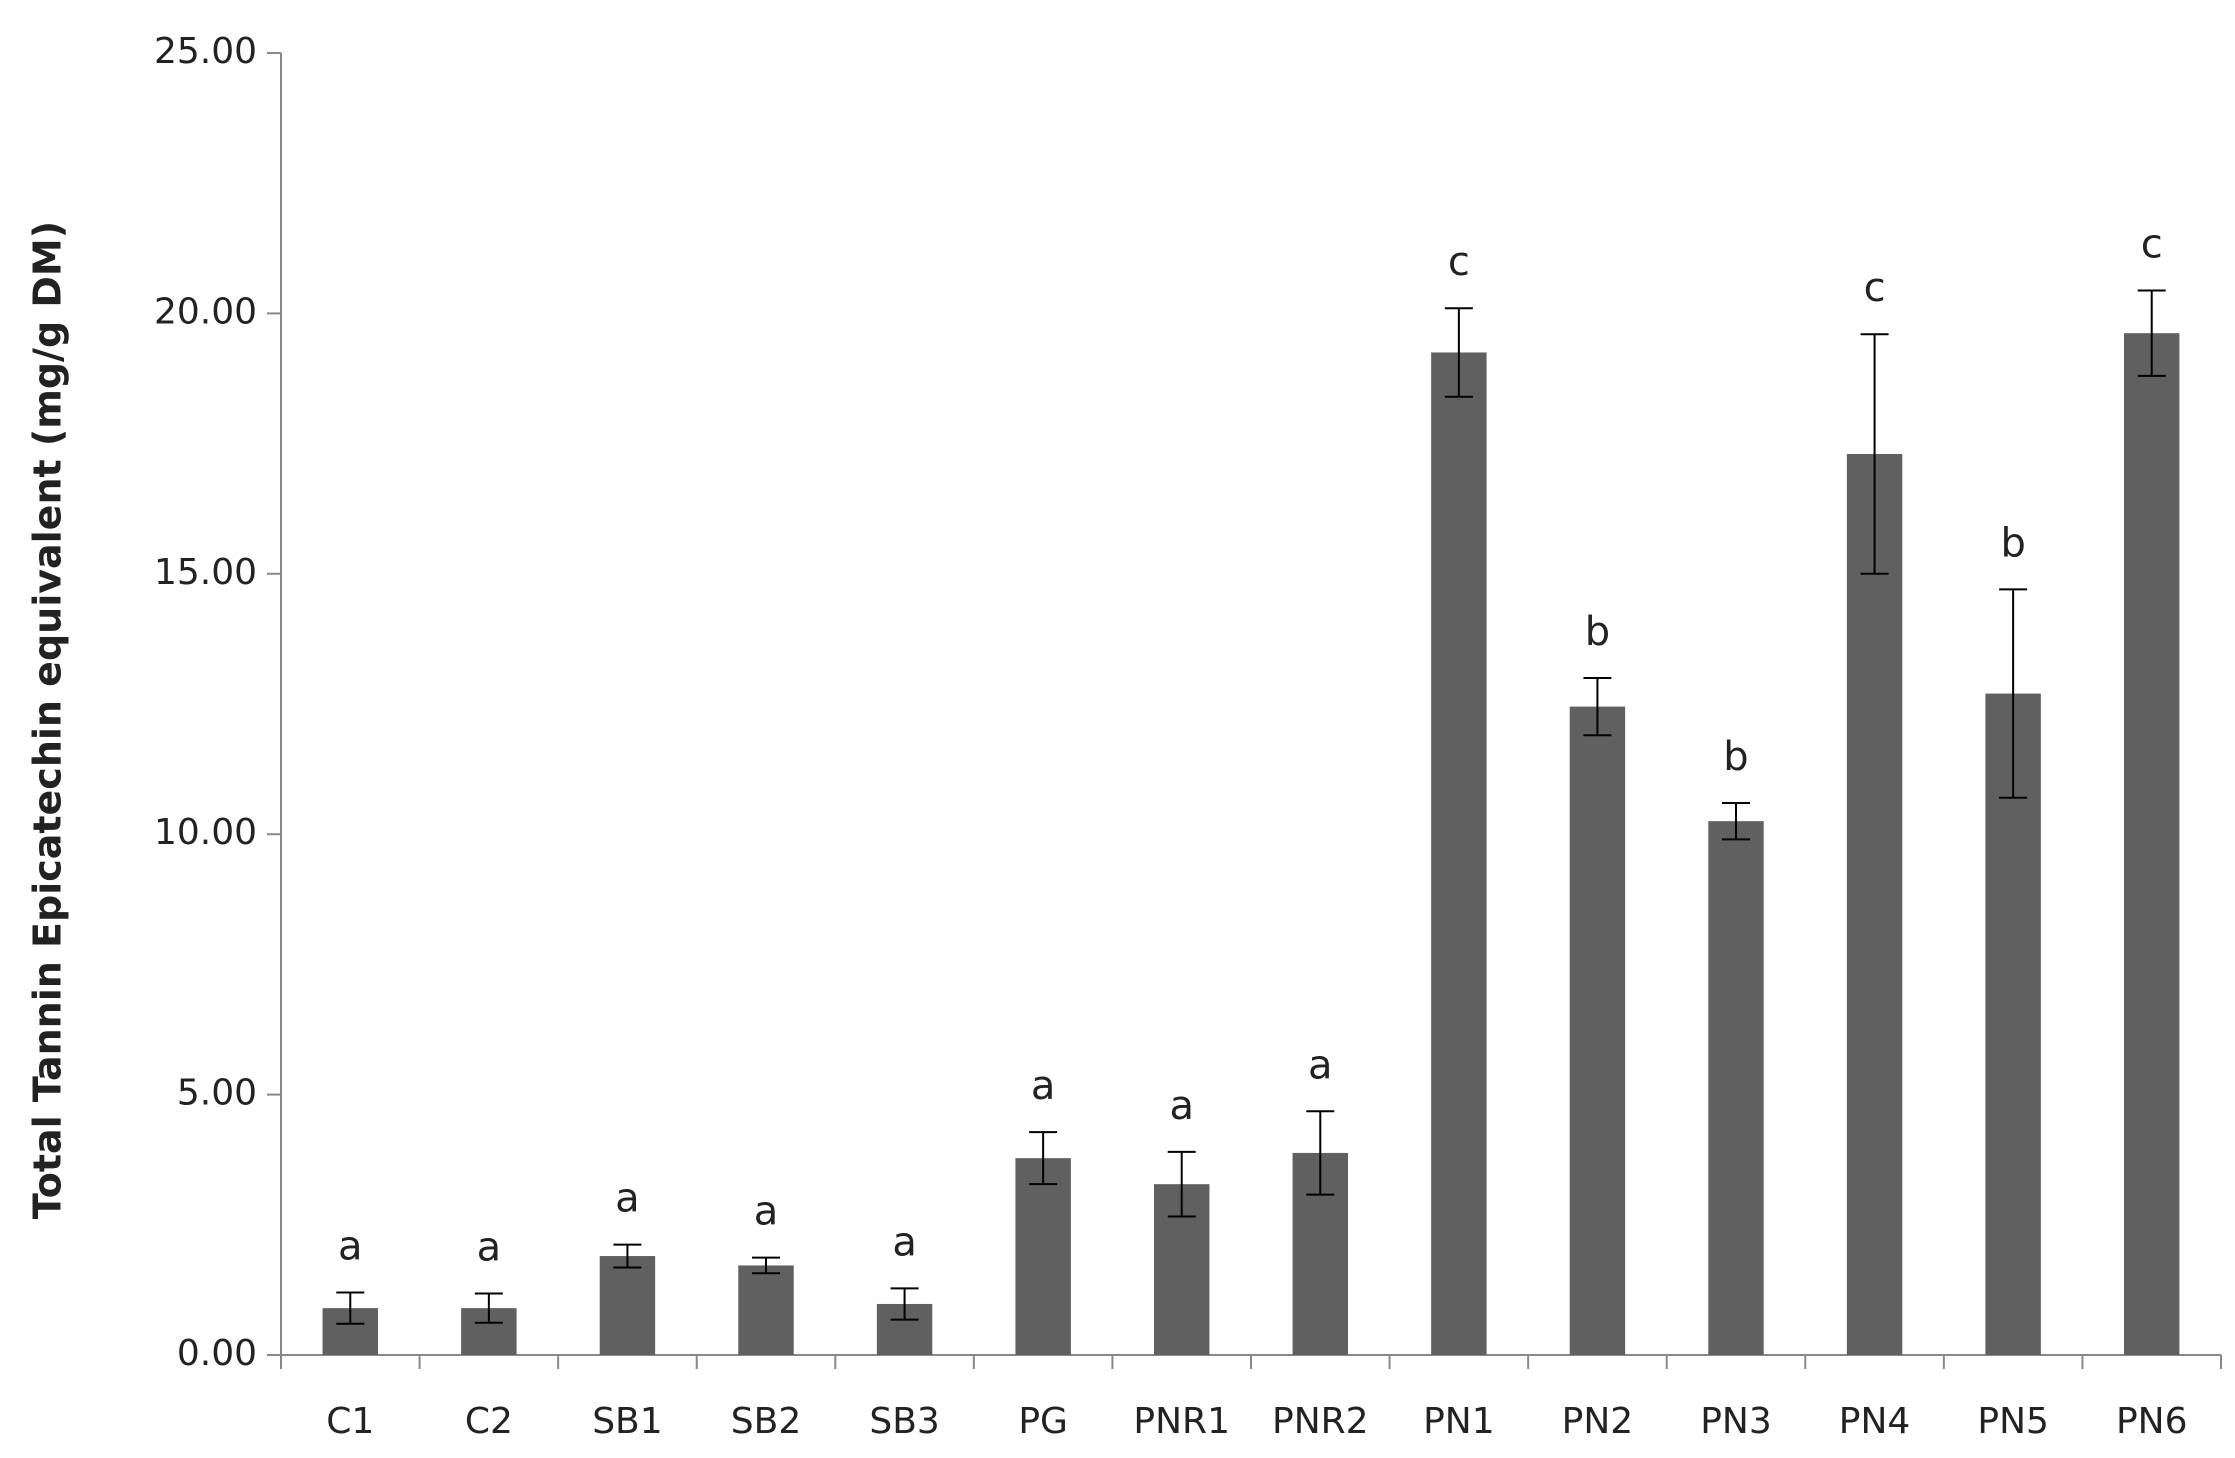 The image size is (2235, 1458). Describe the element at coordinates (217, 1093) in the screenshot. I see `y-tick-label: 5.00` at that location.